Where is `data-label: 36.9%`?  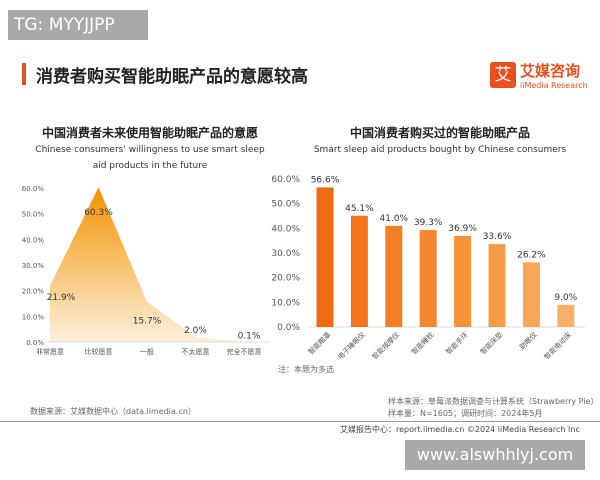 data-label: 36.9% is located at coordinates (462, 229).